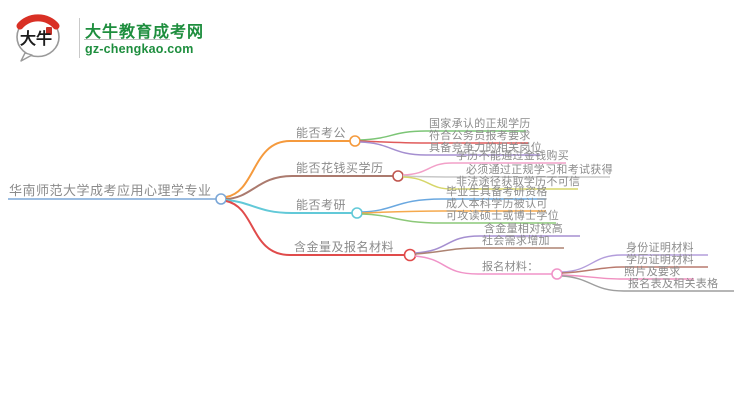 The image size is (750, 410). I want to click on branch-kaoyan-connectors, so click(390, 211).